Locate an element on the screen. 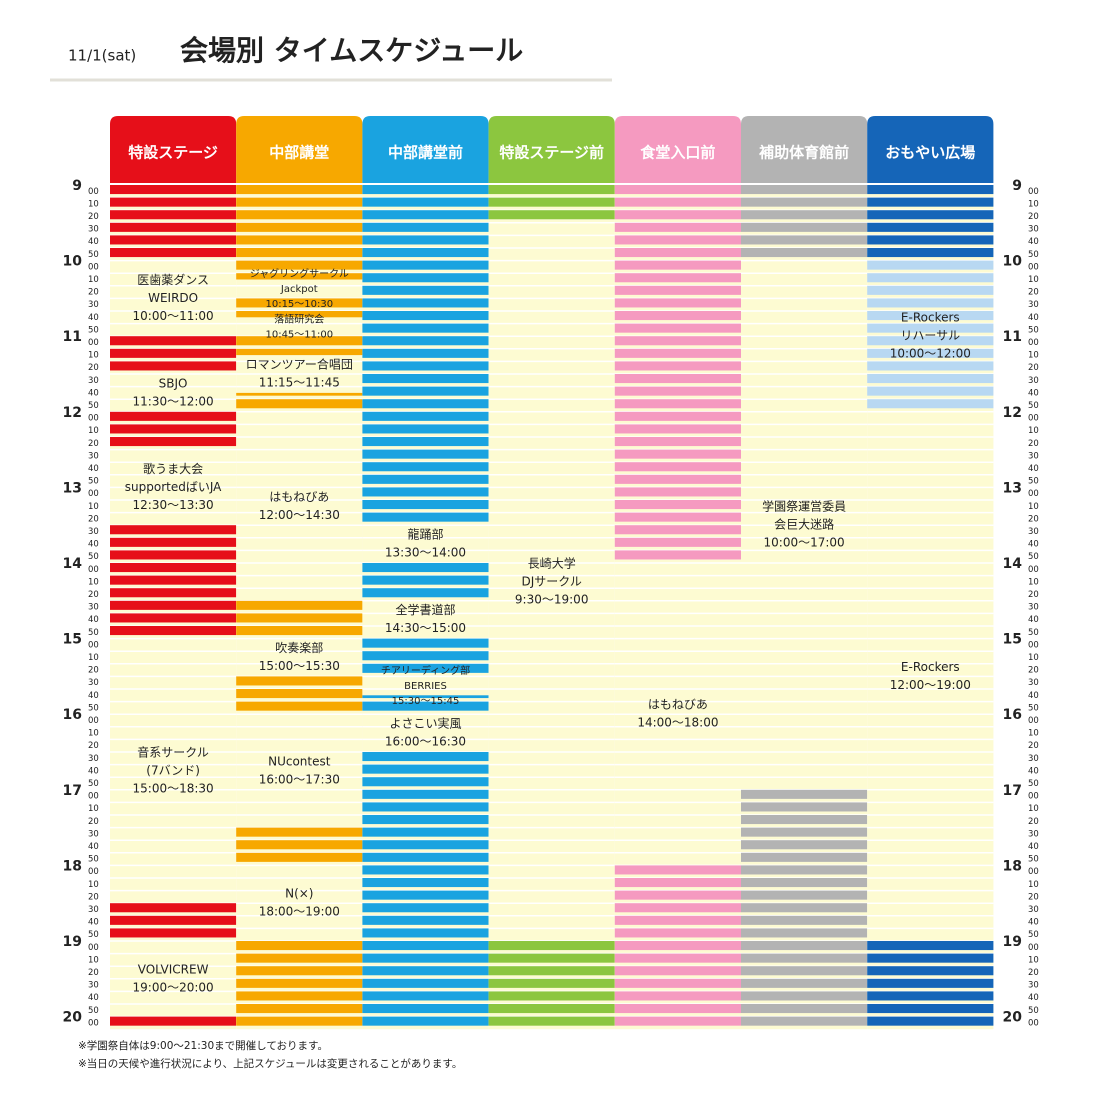 Image resolution: width=1102 pixels, height=1102 pixels. hour-label: 11 is located at coordinates (1012, 337).